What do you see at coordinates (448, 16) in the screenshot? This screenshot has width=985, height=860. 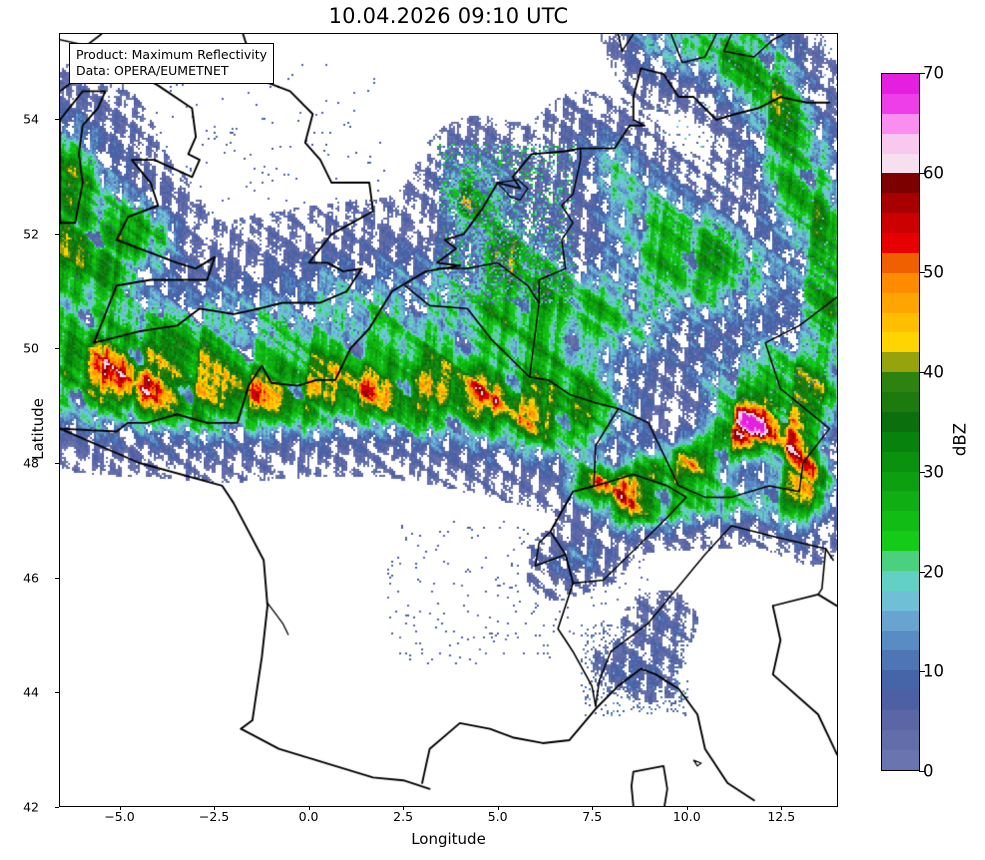 I see `figure-title: 10.04.2026 09:10 UTC` at bounding box center [448, 16].